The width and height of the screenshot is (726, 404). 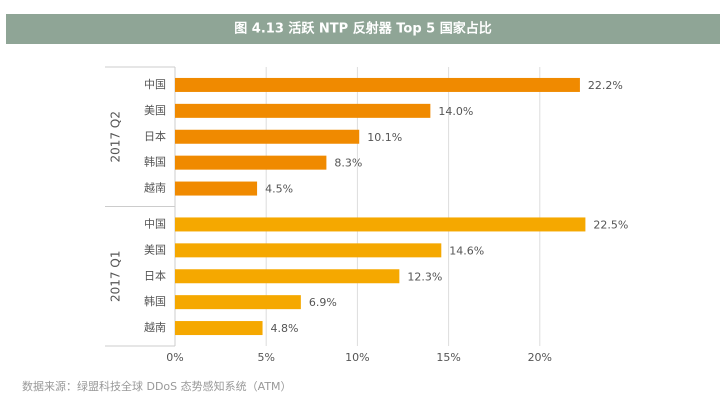 What do you see at coordinates (116, 136) in the screenshot?
I see `group-label: 2017 Q2` at bounding box center [116, 136].